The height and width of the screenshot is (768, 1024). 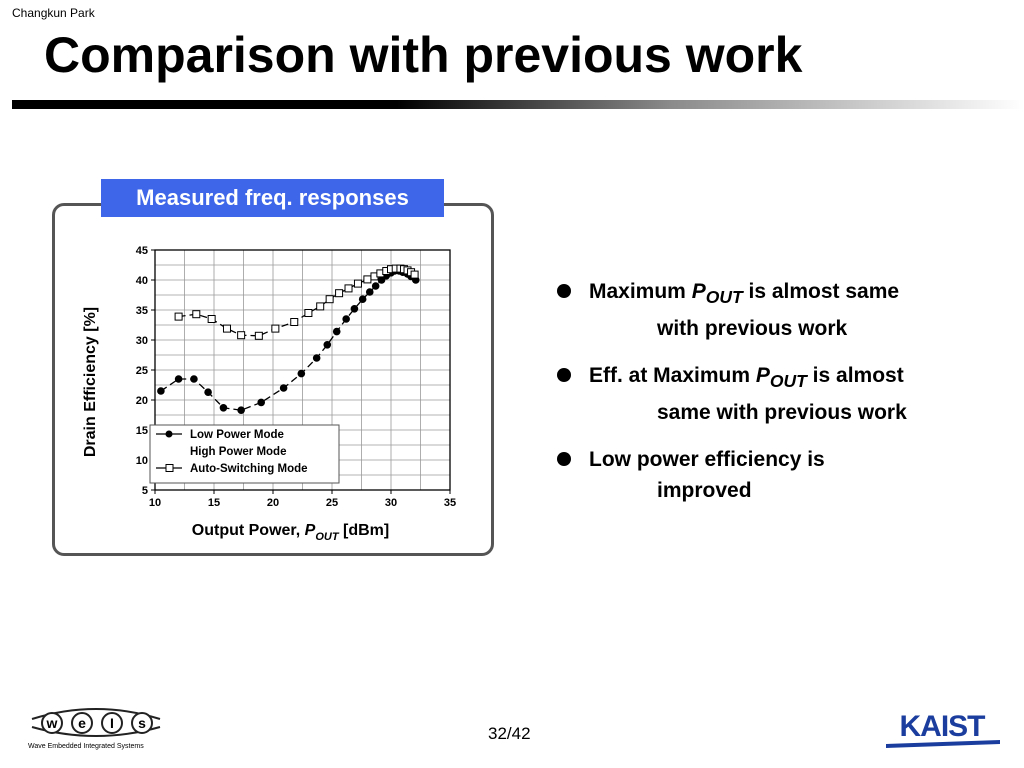 I want to click on y-tick-label: 30, so click(x=142, y=341).